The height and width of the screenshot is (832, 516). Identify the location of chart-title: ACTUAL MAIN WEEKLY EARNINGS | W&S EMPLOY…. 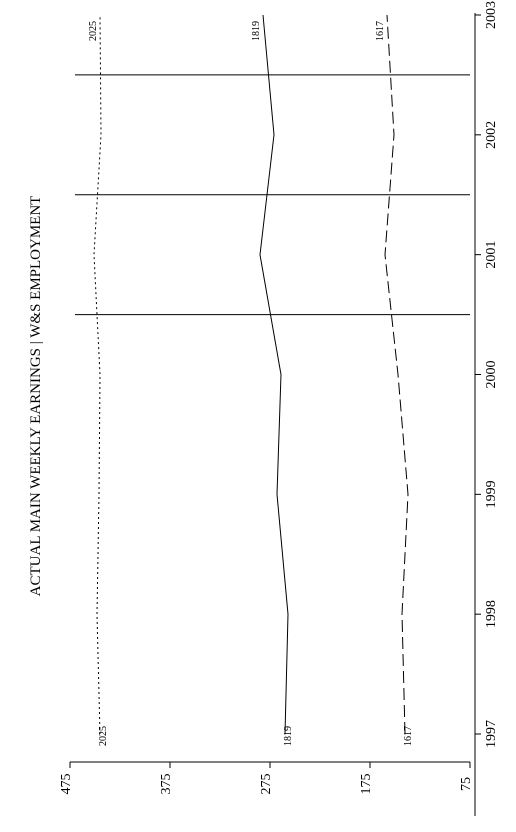
(36, 396).